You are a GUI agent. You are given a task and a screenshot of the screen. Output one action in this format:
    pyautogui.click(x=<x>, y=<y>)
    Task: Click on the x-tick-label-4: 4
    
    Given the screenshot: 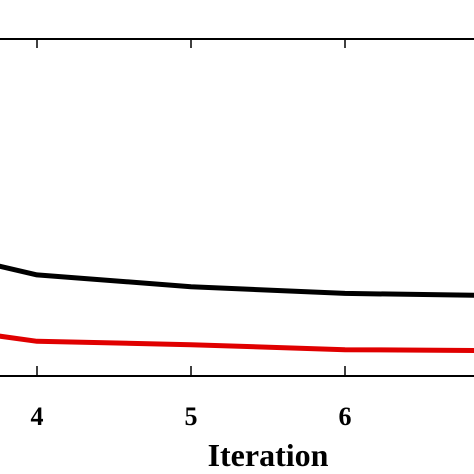 What is the action you would take?
    pyautogui.click(x=37, y=416)
    